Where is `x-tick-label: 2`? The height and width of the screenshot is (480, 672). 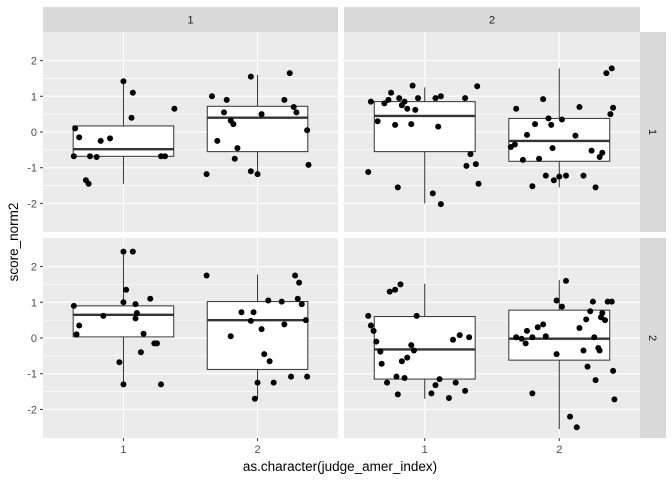 x-tick-label: 2 is located at coordinates (559, 450).